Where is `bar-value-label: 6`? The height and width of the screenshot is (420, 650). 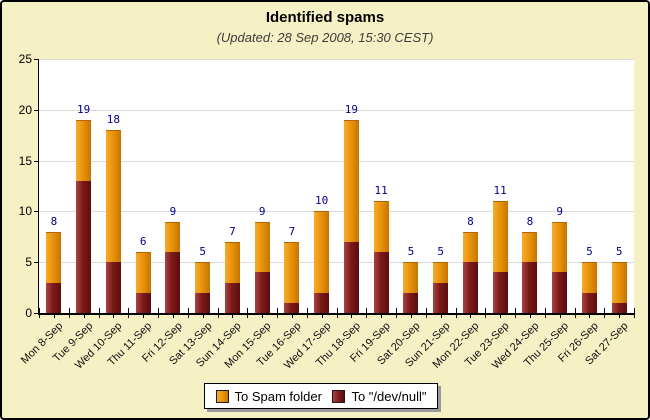 bar-value-label: 6 is located at coordinates (143, 242).